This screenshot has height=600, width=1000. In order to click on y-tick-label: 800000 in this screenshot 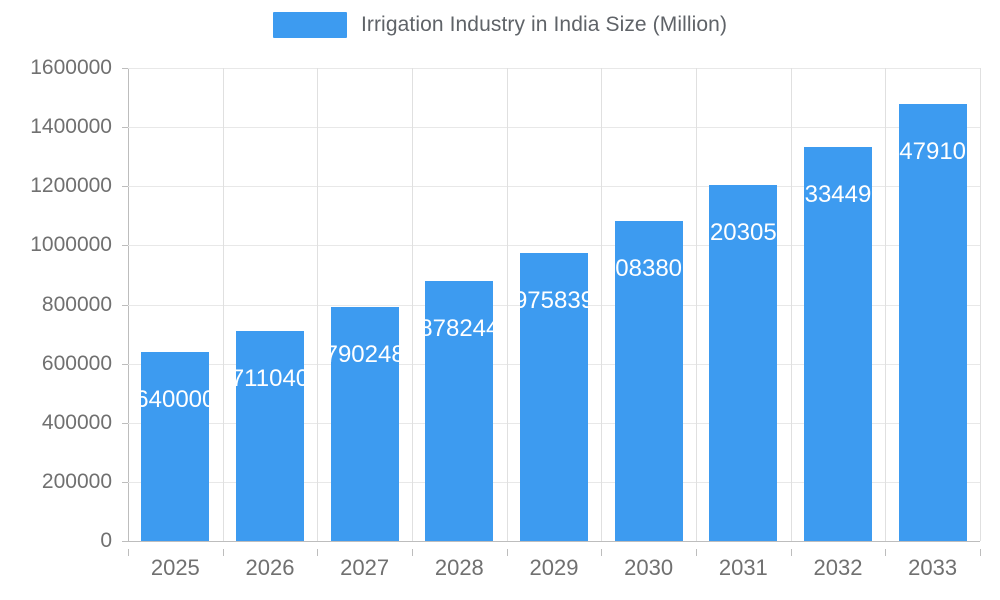, I will do `click(76, 304)`.